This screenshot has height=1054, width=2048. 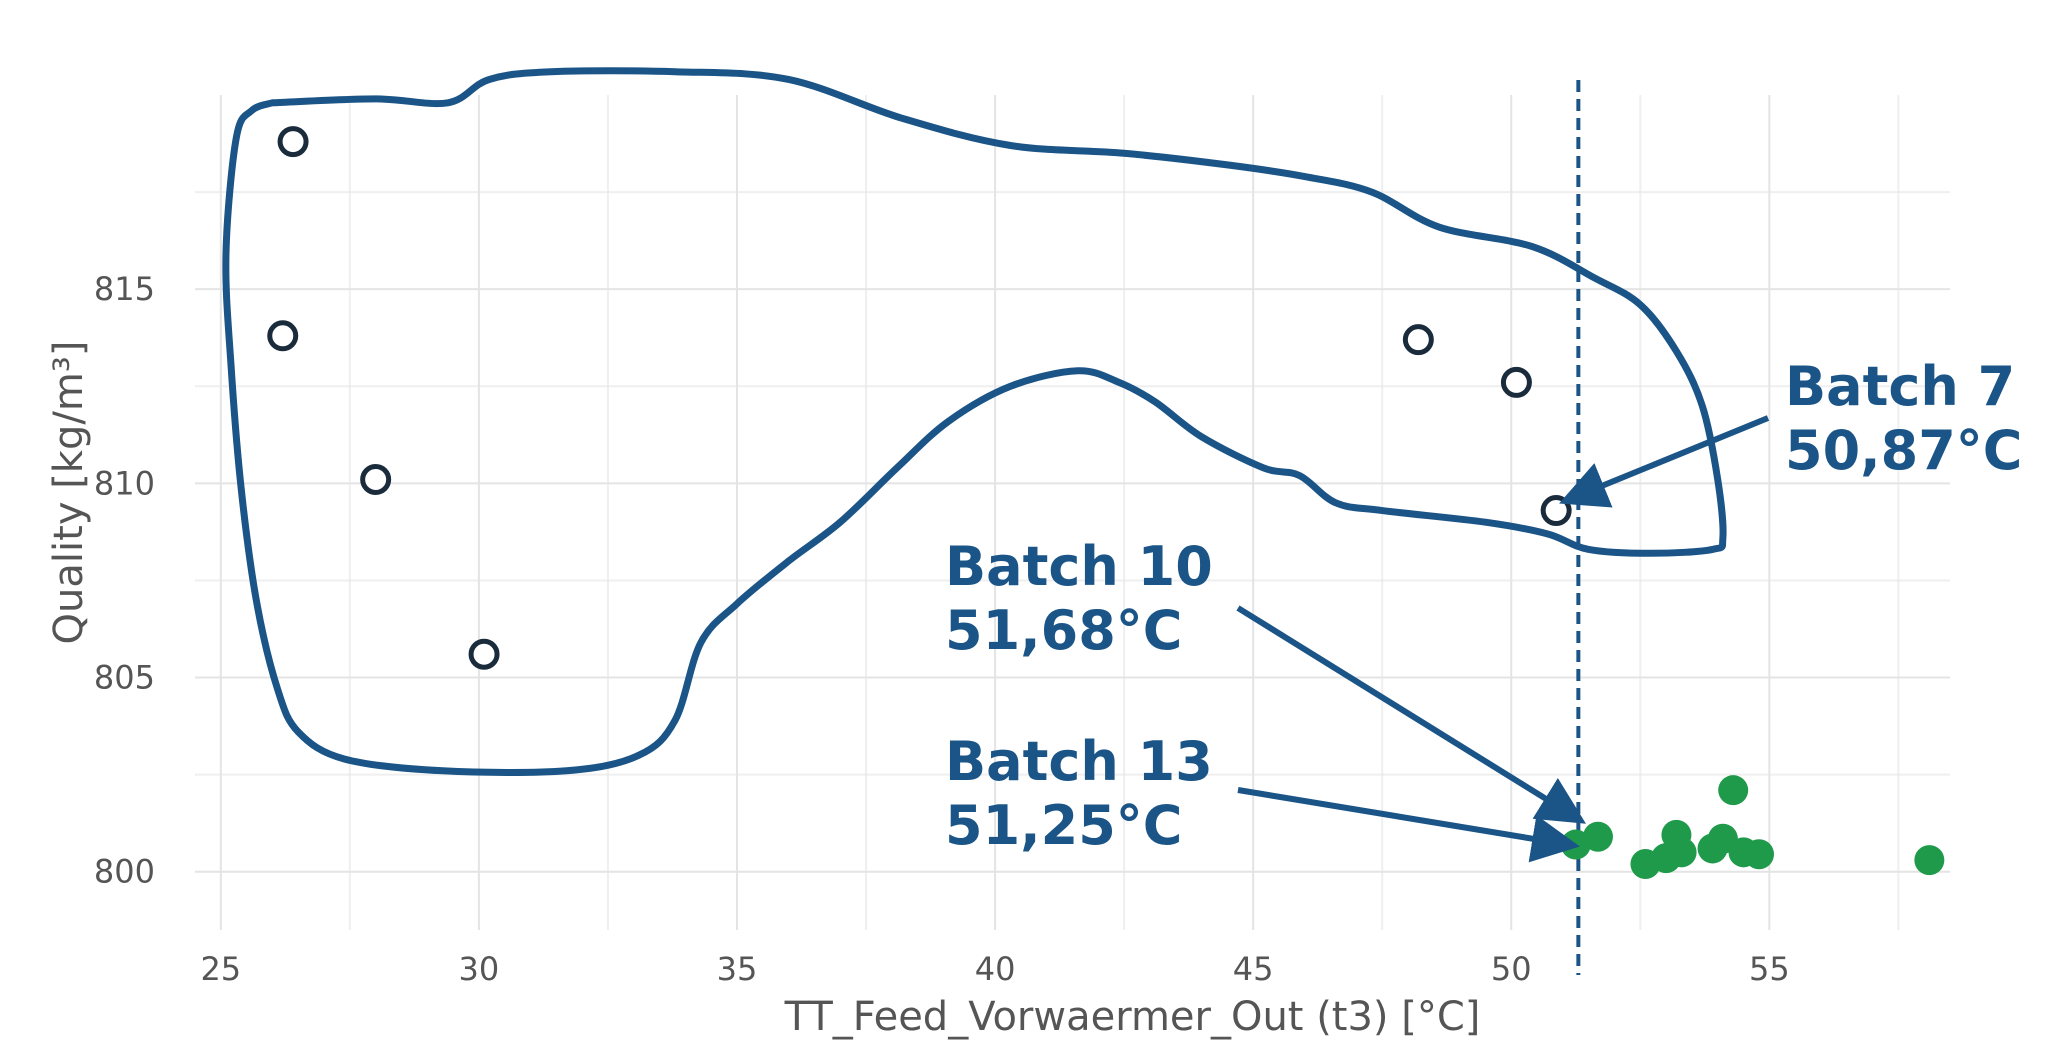 What do you see at coordinates (737, 969) in the screenshot?
I see `x-tick-label: 35` at bounding box center [737, 969].